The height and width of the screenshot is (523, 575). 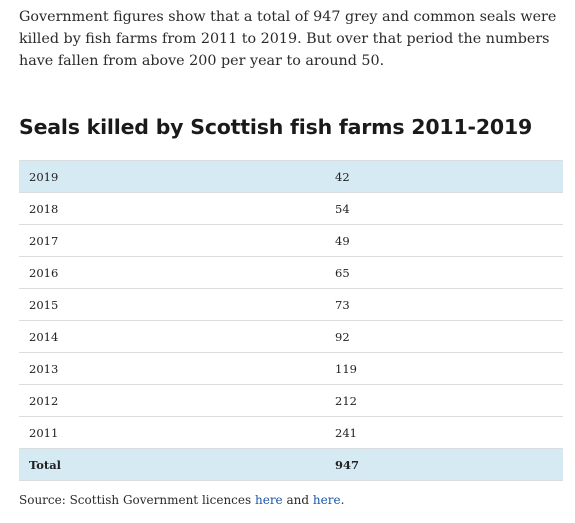 I want to click on source-prefix: Source: Scottish Government licences, so click(x=135, y=500).